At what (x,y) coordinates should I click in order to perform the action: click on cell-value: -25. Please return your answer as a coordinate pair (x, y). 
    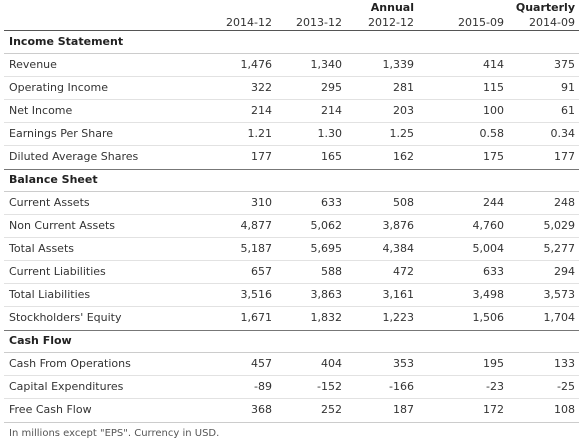
    Looking at the image, I should click on (566, 386).